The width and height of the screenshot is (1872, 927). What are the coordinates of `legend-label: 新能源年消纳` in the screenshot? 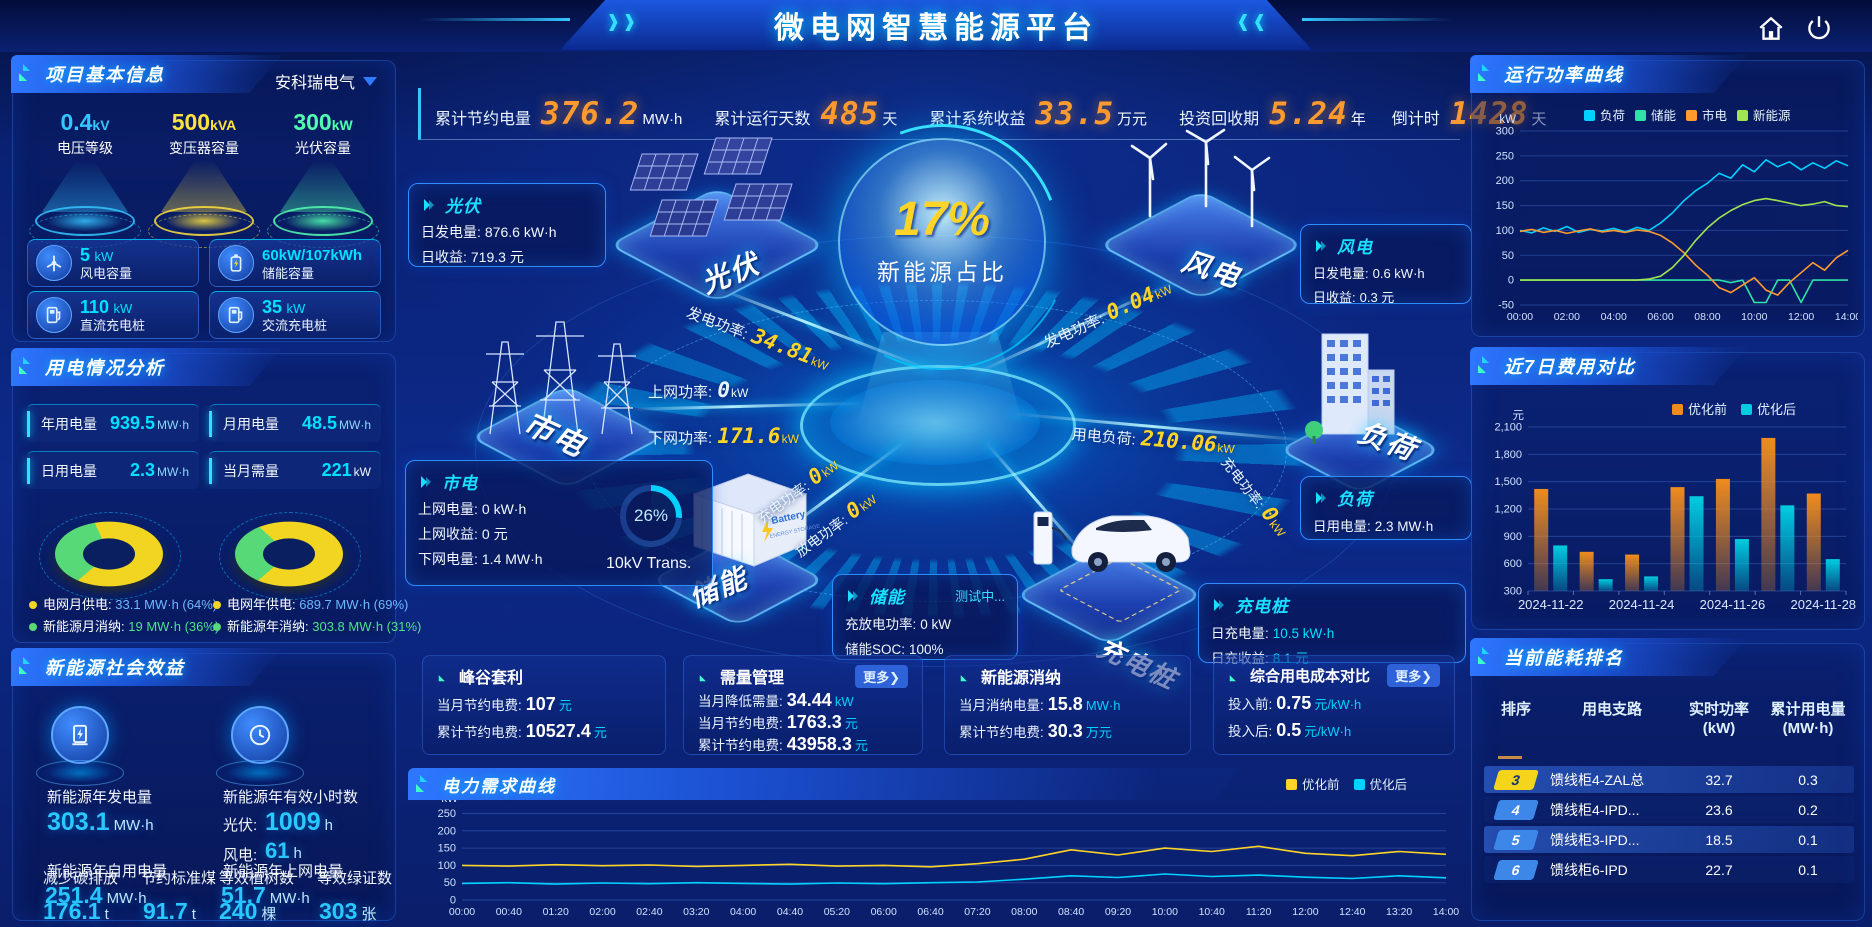 It's located at (266, 626).